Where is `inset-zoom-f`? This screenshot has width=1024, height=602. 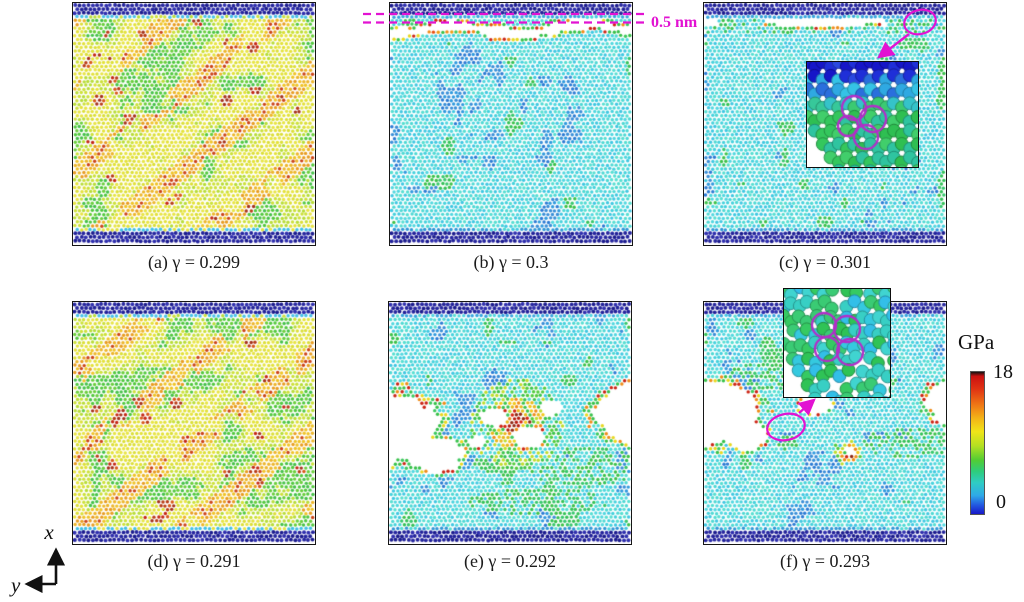 inset-zoom-f is located at coordinates (837, 343).